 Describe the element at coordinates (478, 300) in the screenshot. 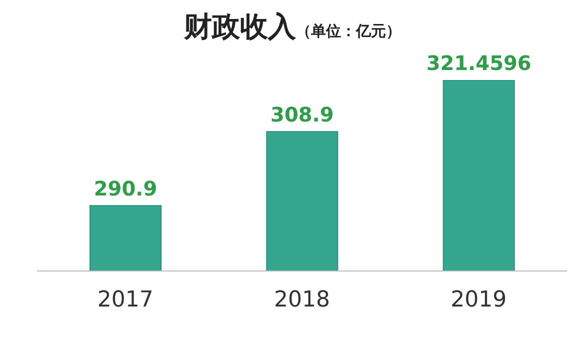

I see `x-tick-label: 2019` at that location.